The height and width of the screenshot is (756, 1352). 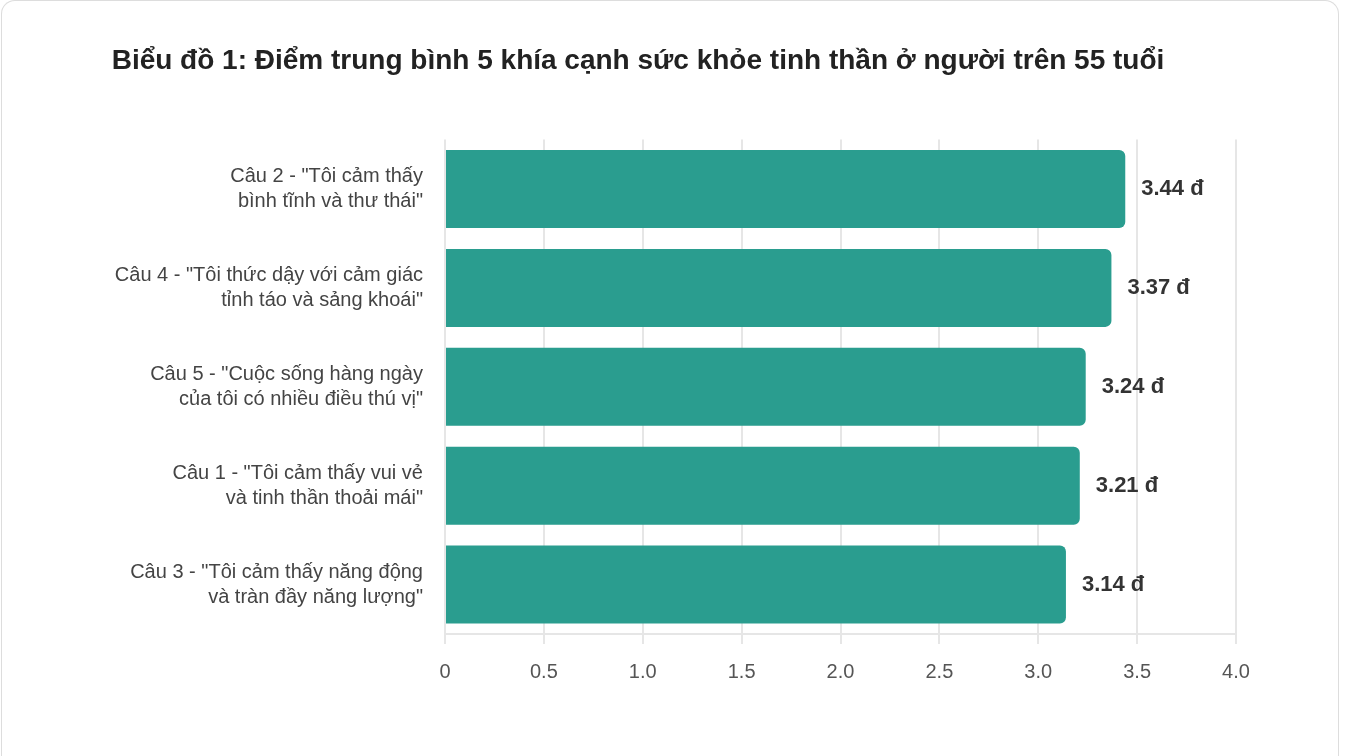 I want to click on y-tick-label: Câu 2 - "Tôi cảm thấy bình tĩnh và thư thái", so click(x=326, y=188).